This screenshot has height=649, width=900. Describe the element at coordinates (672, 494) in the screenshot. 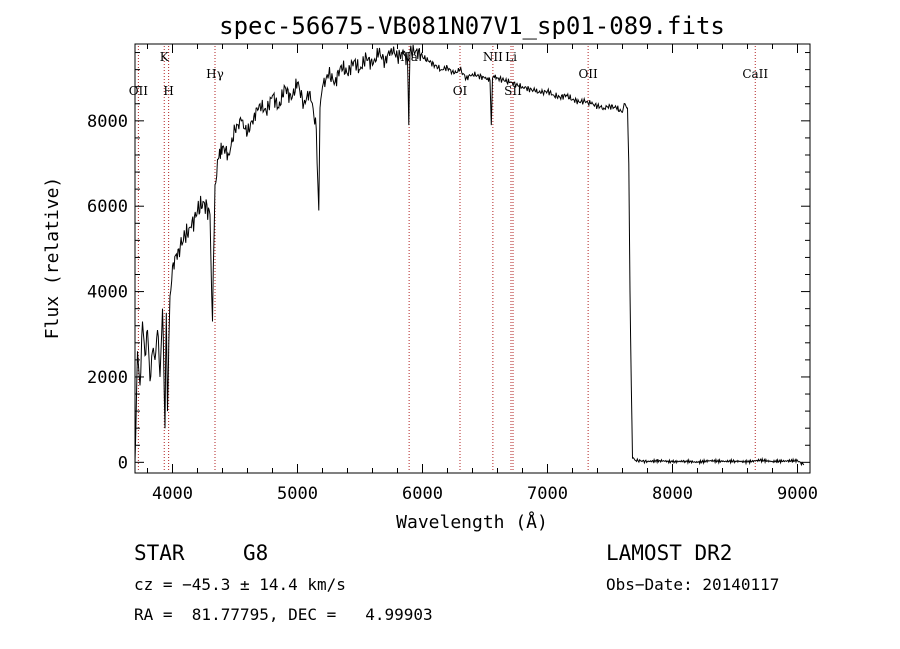

I see `x-tick-label: 8000` at that location.